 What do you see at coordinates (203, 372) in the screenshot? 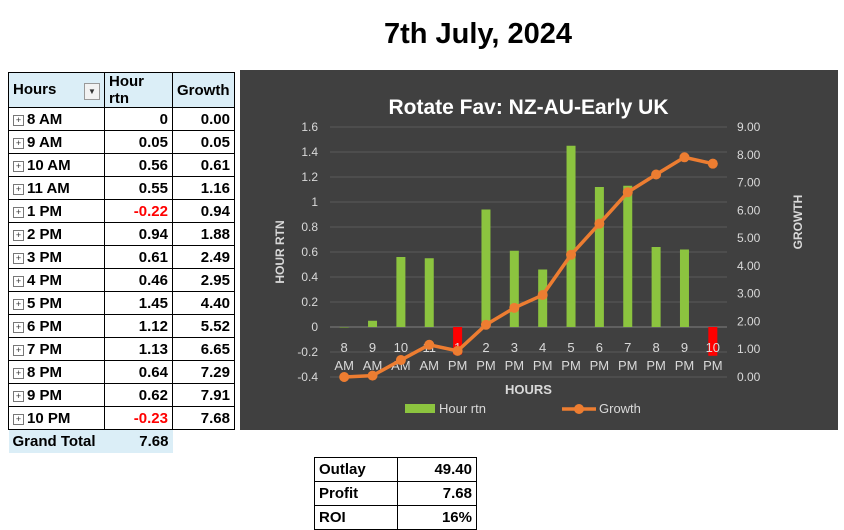
I see `growth-cell: 7.29` at bounding box center [203, 372].